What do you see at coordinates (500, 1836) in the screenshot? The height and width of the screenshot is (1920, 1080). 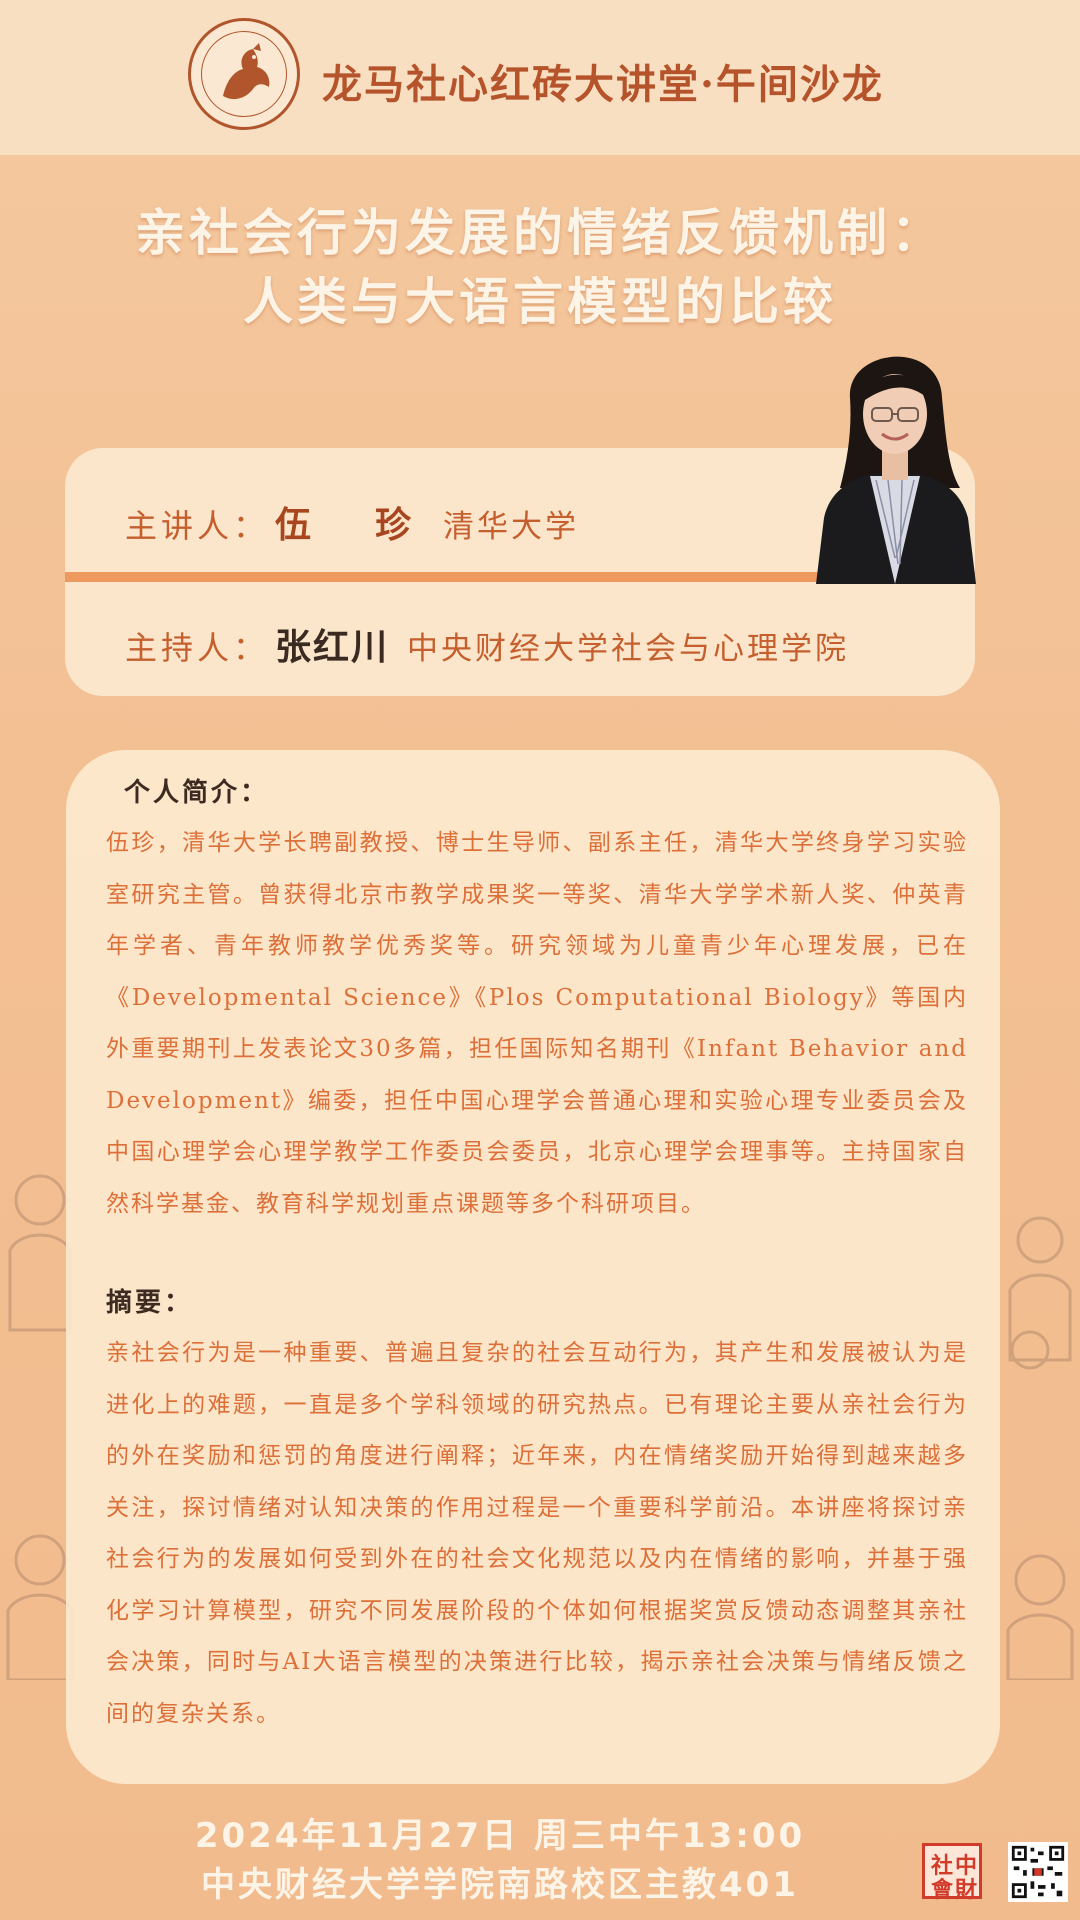 I see `event-datetime: 2024年11月27日 周三中午13:00` at bounding box center [500, 1836].